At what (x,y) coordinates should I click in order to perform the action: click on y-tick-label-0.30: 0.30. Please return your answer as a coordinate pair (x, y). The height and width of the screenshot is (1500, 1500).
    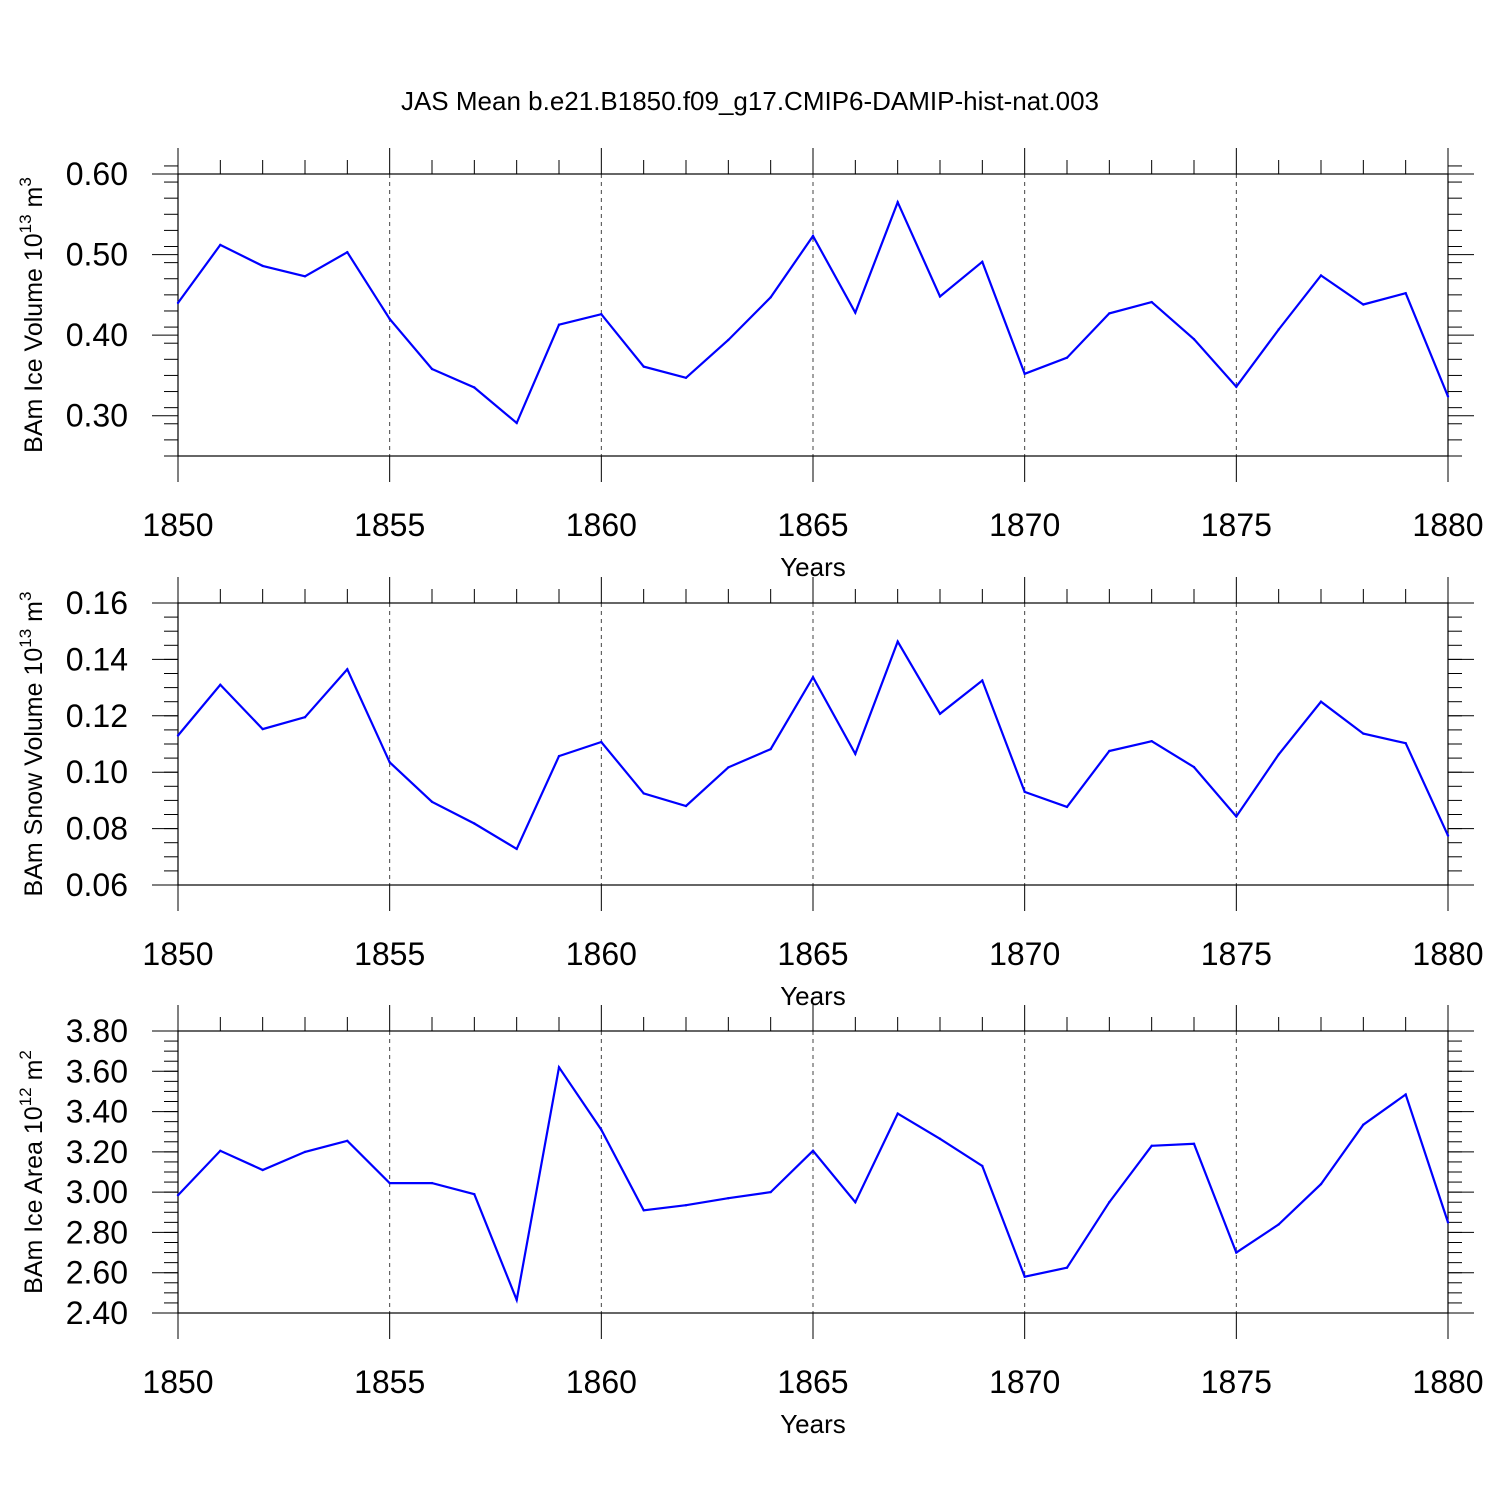
    Looking at the image, I should click on (97, 416).